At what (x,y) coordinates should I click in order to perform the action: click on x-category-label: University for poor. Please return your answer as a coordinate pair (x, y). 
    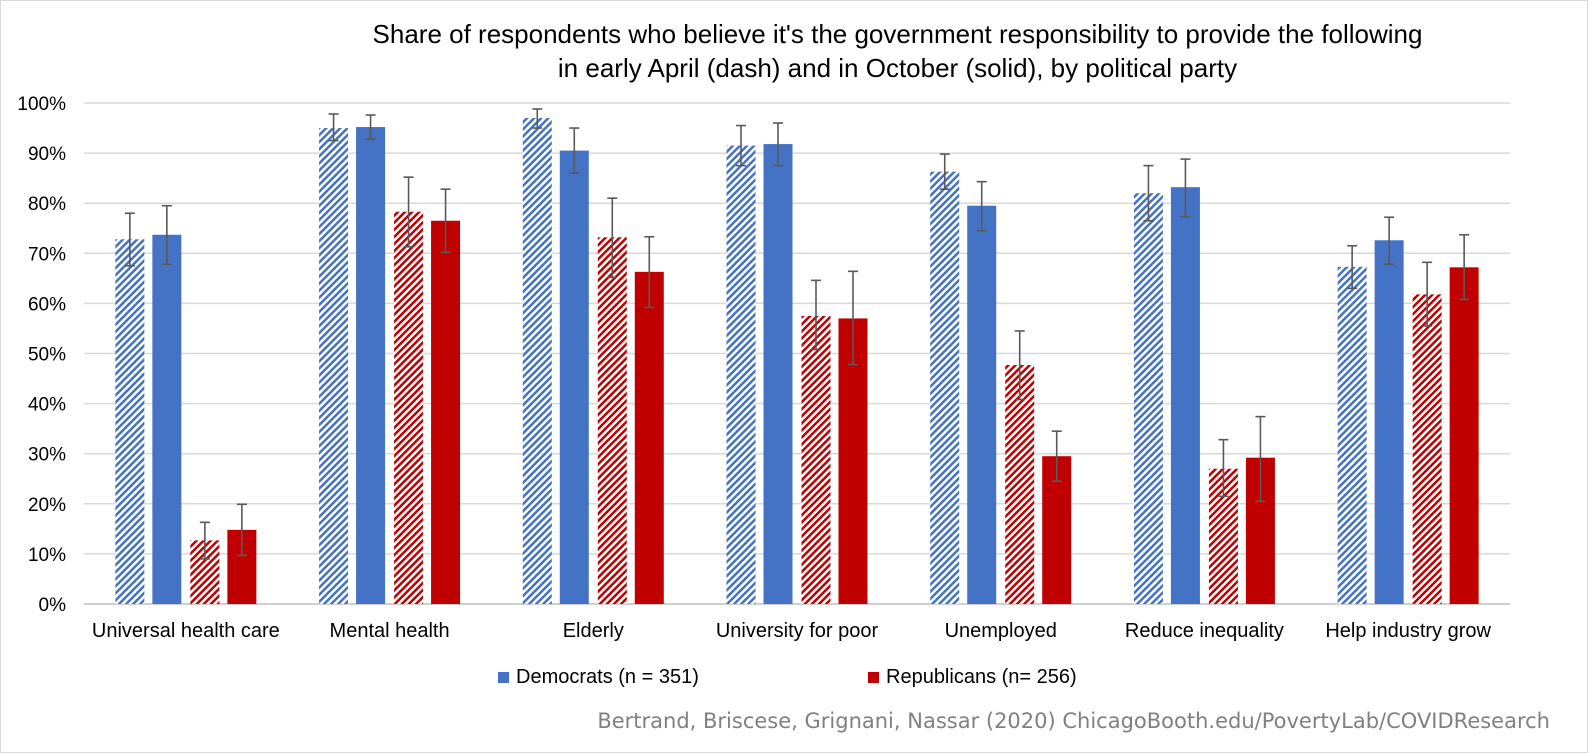
    Looking at the image, I should click on (797, 631).